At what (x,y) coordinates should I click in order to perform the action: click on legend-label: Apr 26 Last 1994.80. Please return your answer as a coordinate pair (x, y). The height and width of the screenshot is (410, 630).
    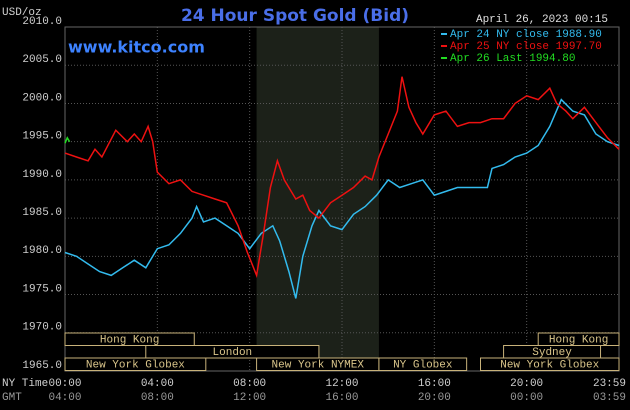
    Looking at the image, I should click on (512, 59).